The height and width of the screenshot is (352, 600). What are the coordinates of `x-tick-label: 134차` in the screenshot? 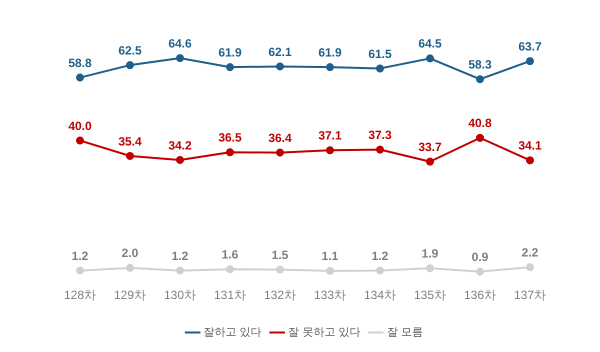 It's located at (380, 295).